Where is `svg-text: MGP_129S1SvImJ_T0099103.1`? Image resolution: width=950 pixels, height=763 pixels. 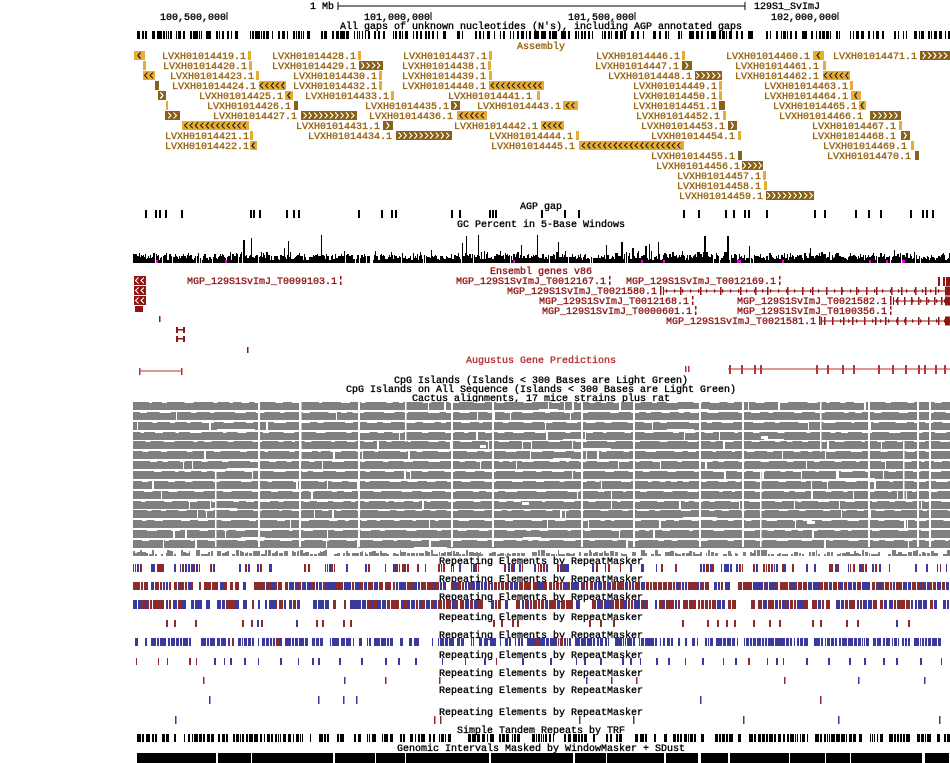 svg-text: MGP_129S1SvImJ_T0099103.1 is located at coordinates (262, 282).